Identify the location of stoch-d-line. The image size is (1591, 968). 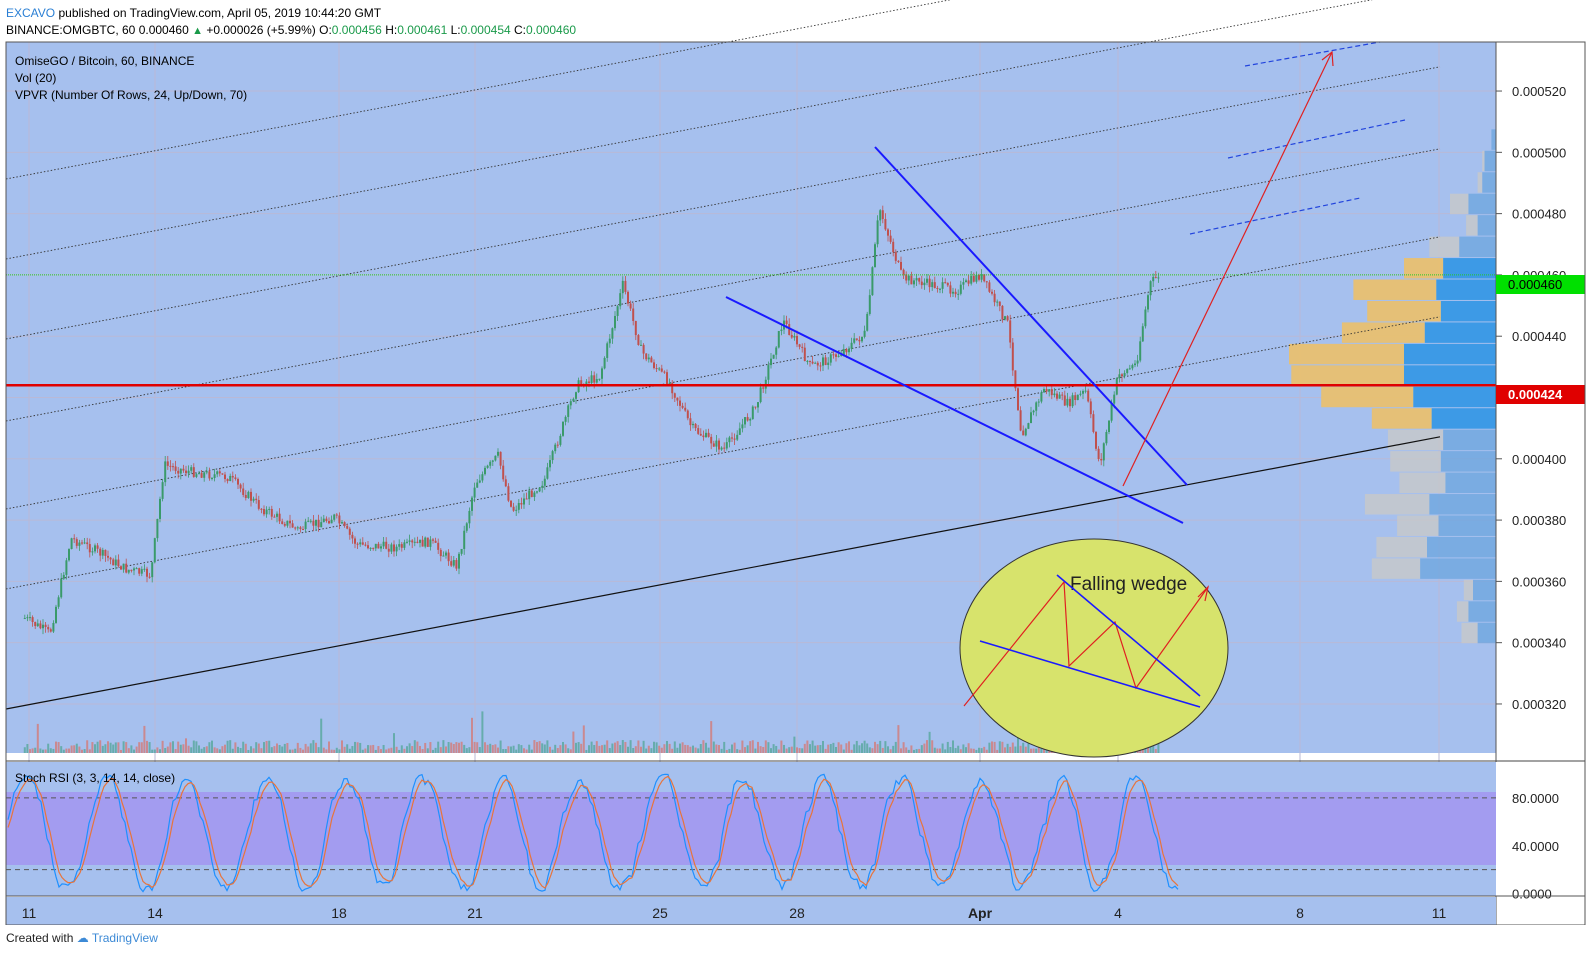
(593, 832).